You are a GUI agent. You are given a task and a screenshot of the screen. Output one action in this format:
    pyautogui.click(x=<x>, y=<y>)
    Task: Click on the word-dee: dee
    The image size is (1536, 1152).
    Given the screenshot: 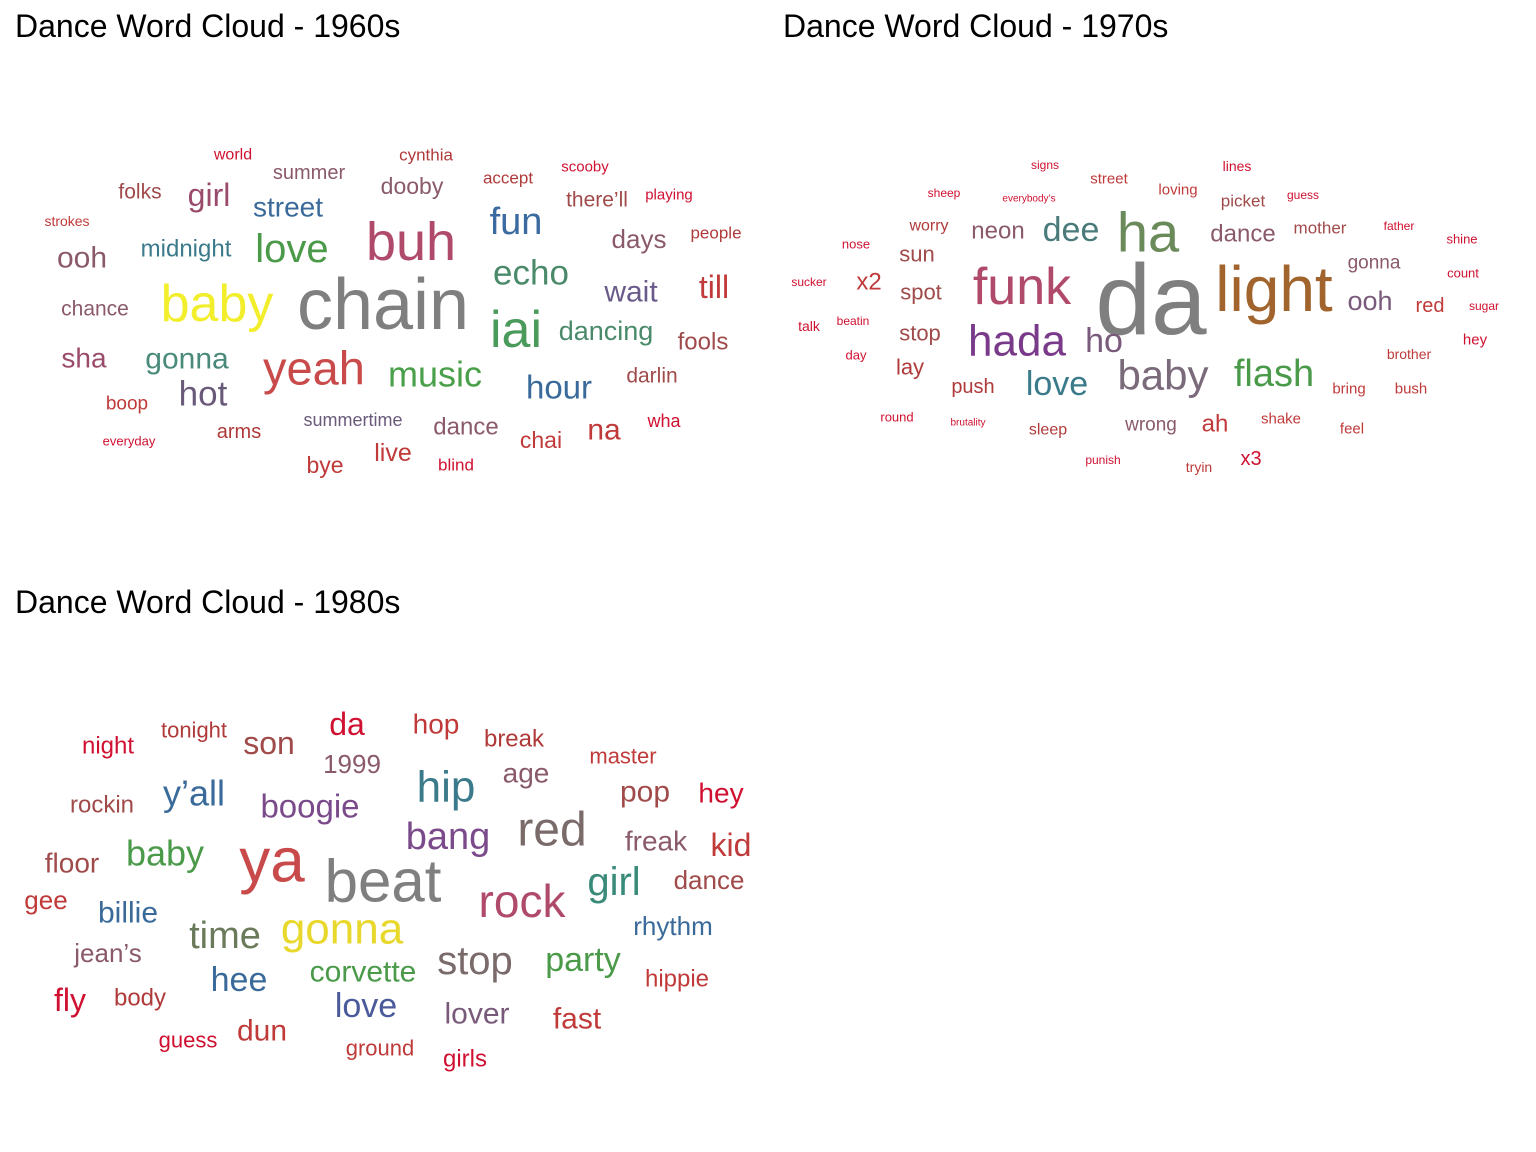 What is the action you would take?
    pyautogui.click(x=1071, y=230)
    